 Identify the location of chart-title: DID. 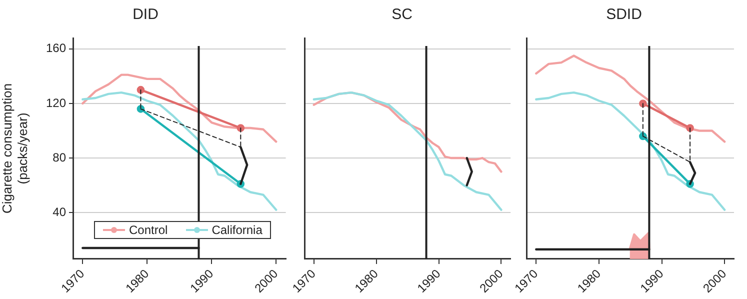
(145, 15).